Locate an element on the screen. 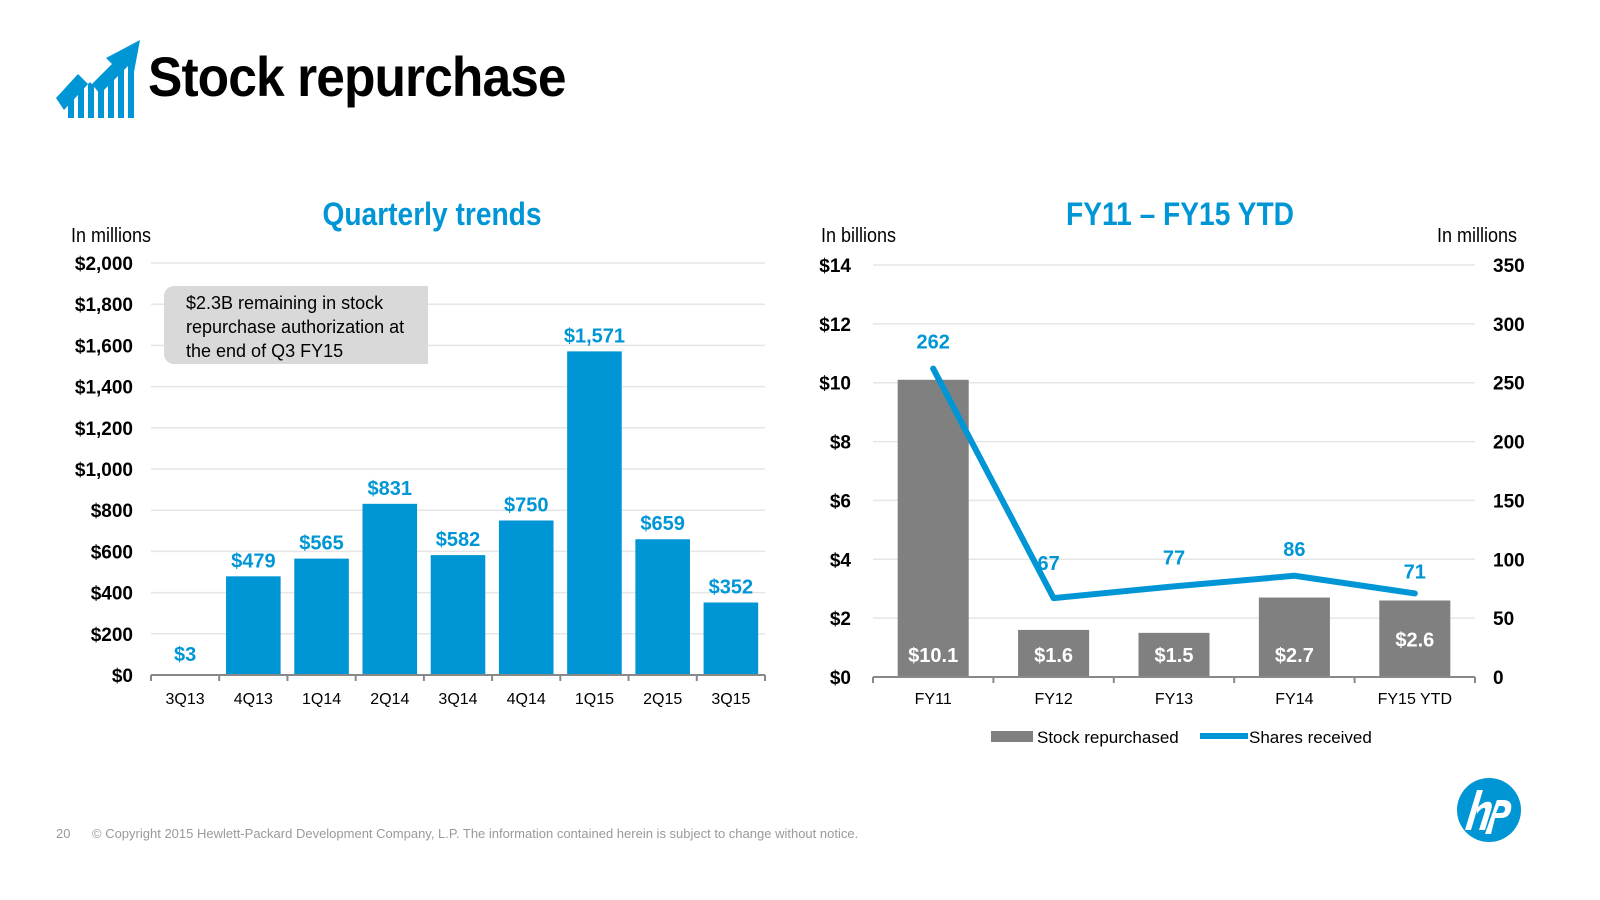 Image resolution: width=1600 pixels, height=900 pixels. data-label: $582 is located at coordinates (458, 540).